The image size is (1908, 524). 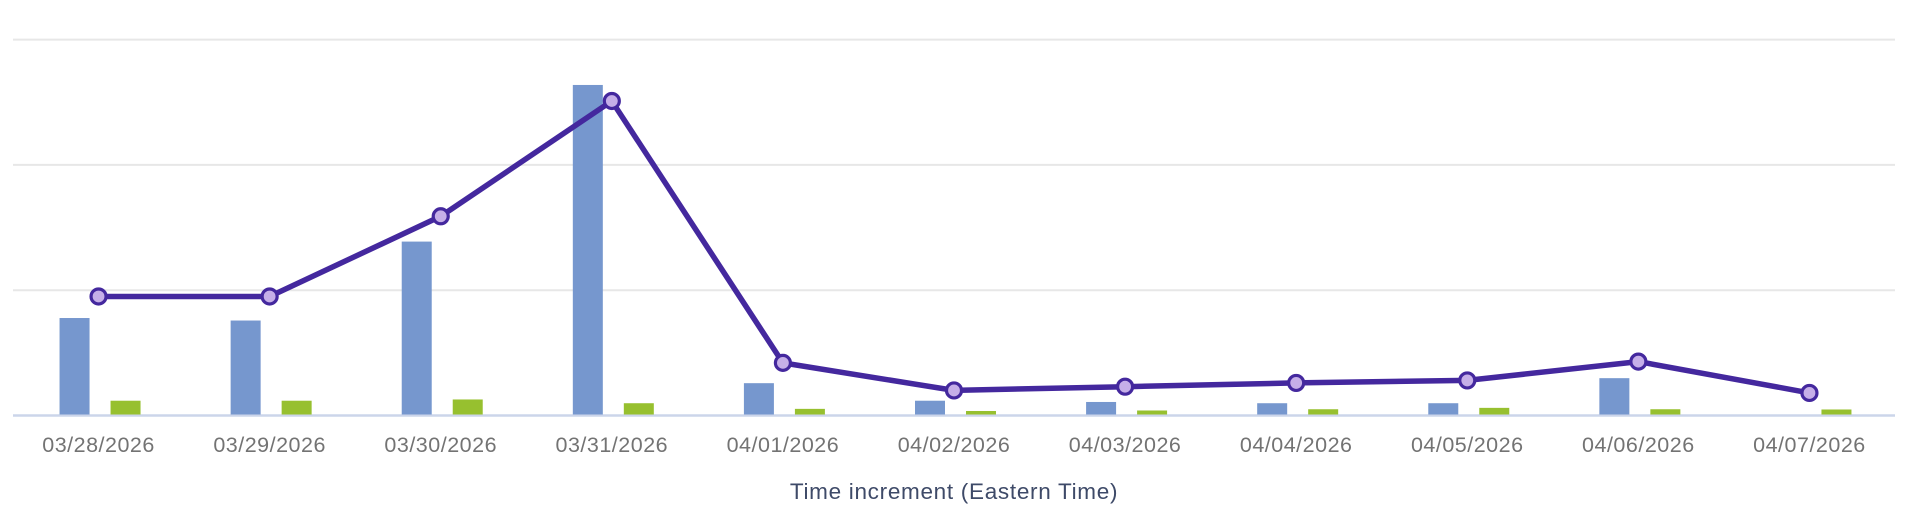 What do you see at coordinates (1125, 445) in the screenshot?
I see `x-axis-tick-label: 04/03/2026` at bounding box center [1125, 445].